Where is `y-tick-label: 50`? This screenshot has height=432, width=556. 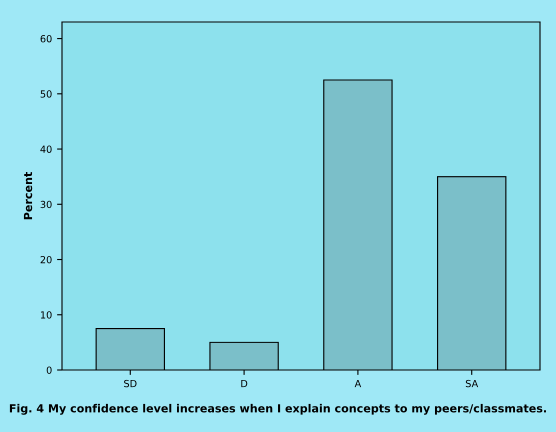 y-tick-label: 50 is located at coordinates (46, 94).